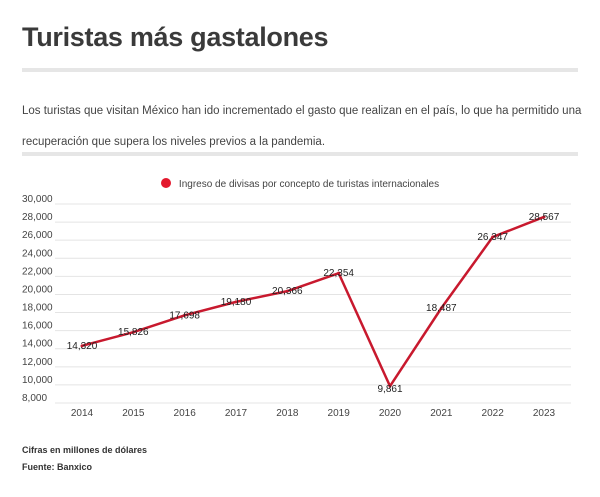 The width and height of the screenshot is (600, 497). Describe the element at coordinates (57, 467) in the screenshot. I see `source-note: Fuente: Banxico` at that location.